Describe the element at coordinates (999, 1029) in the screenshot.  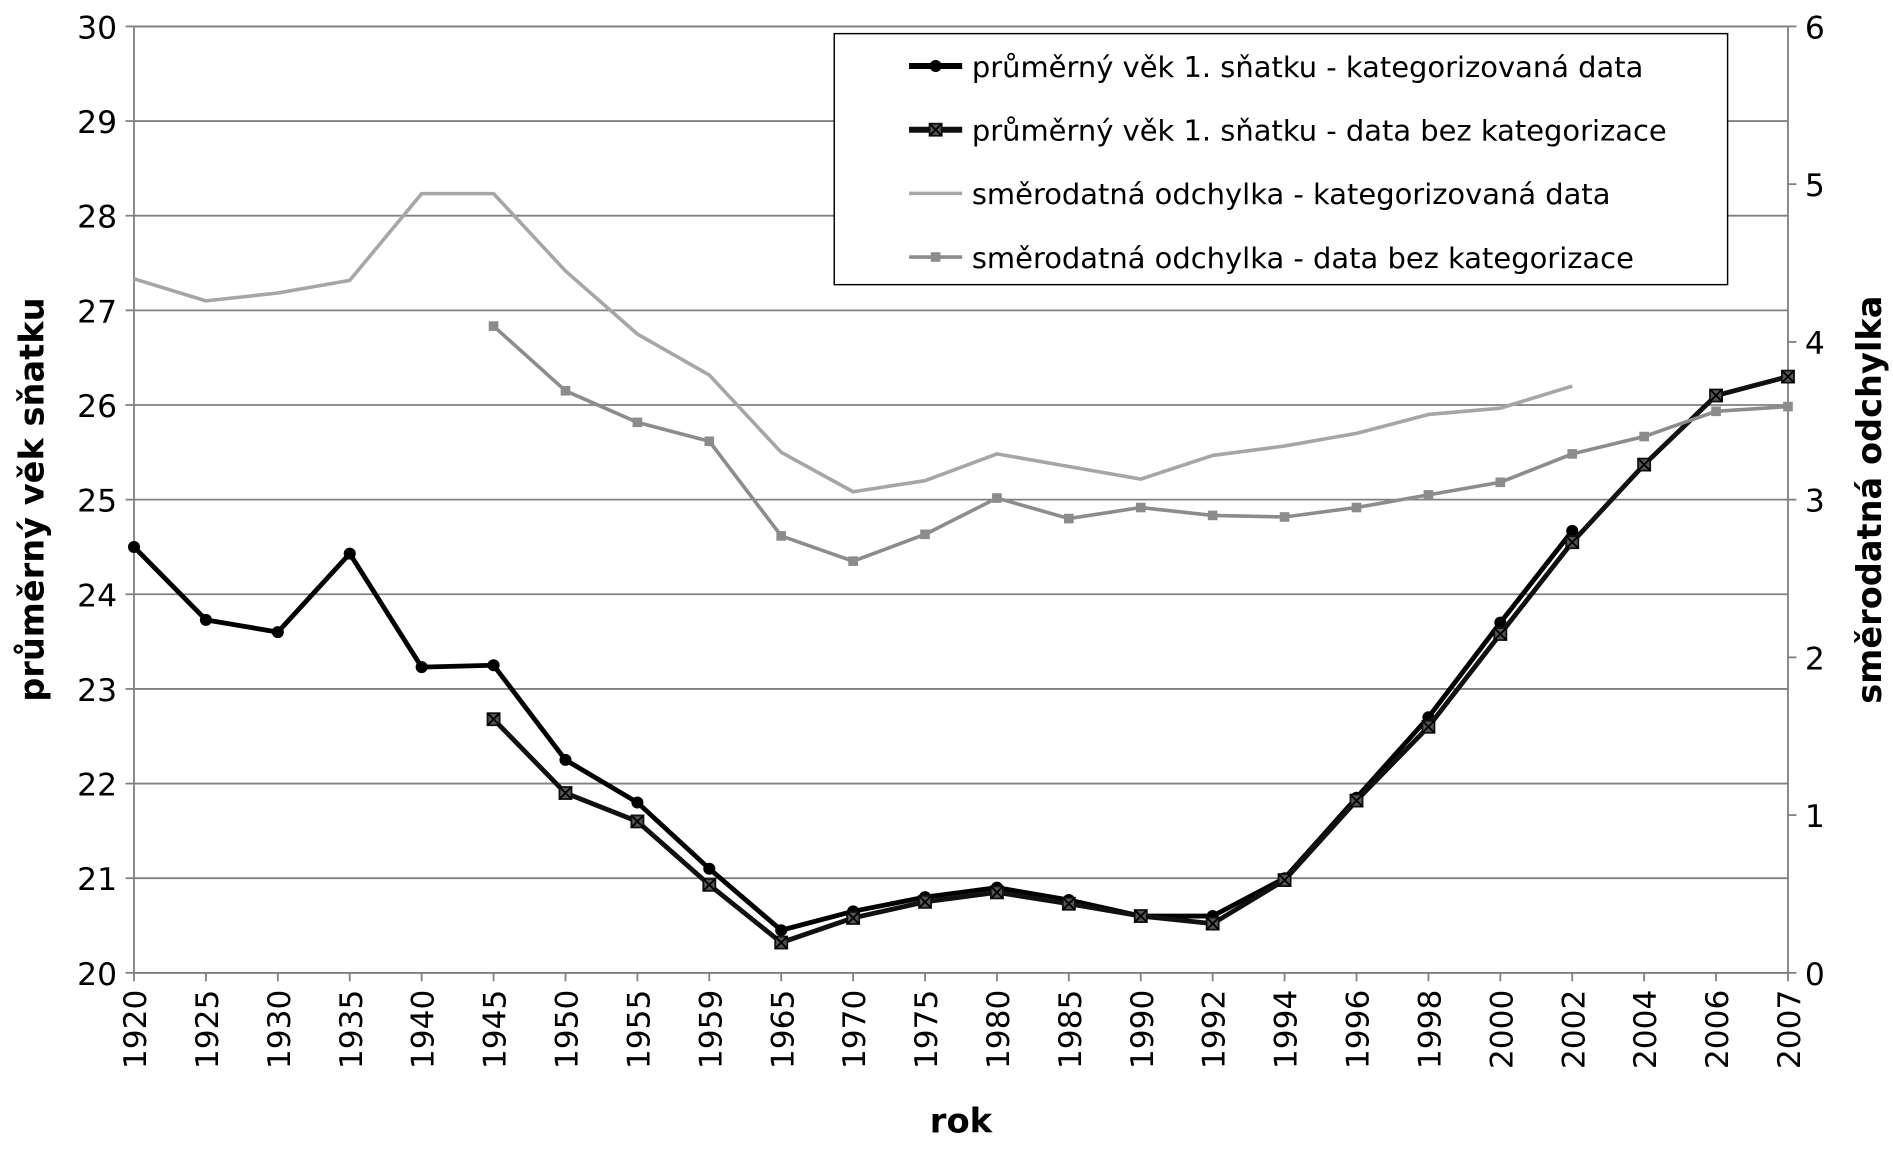
I see `x-tick-label: 1980` at that location.